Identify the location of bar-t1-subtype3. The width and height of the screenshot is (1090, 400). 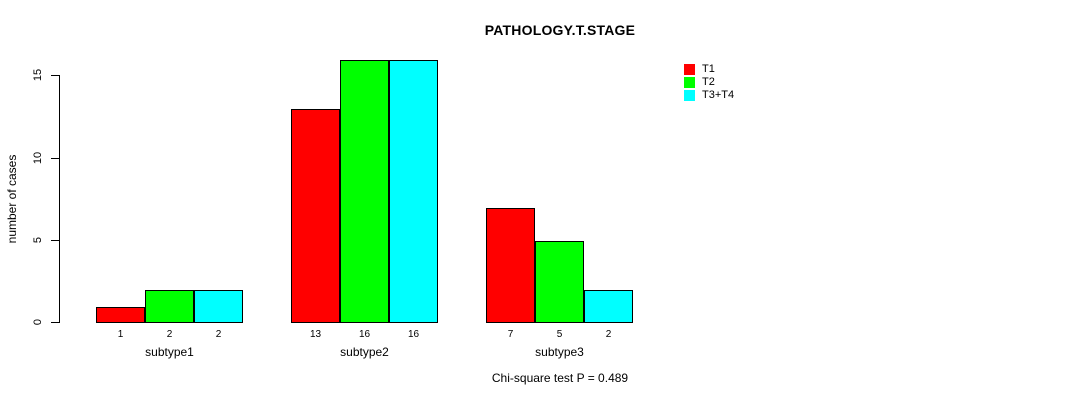
(510, 265).